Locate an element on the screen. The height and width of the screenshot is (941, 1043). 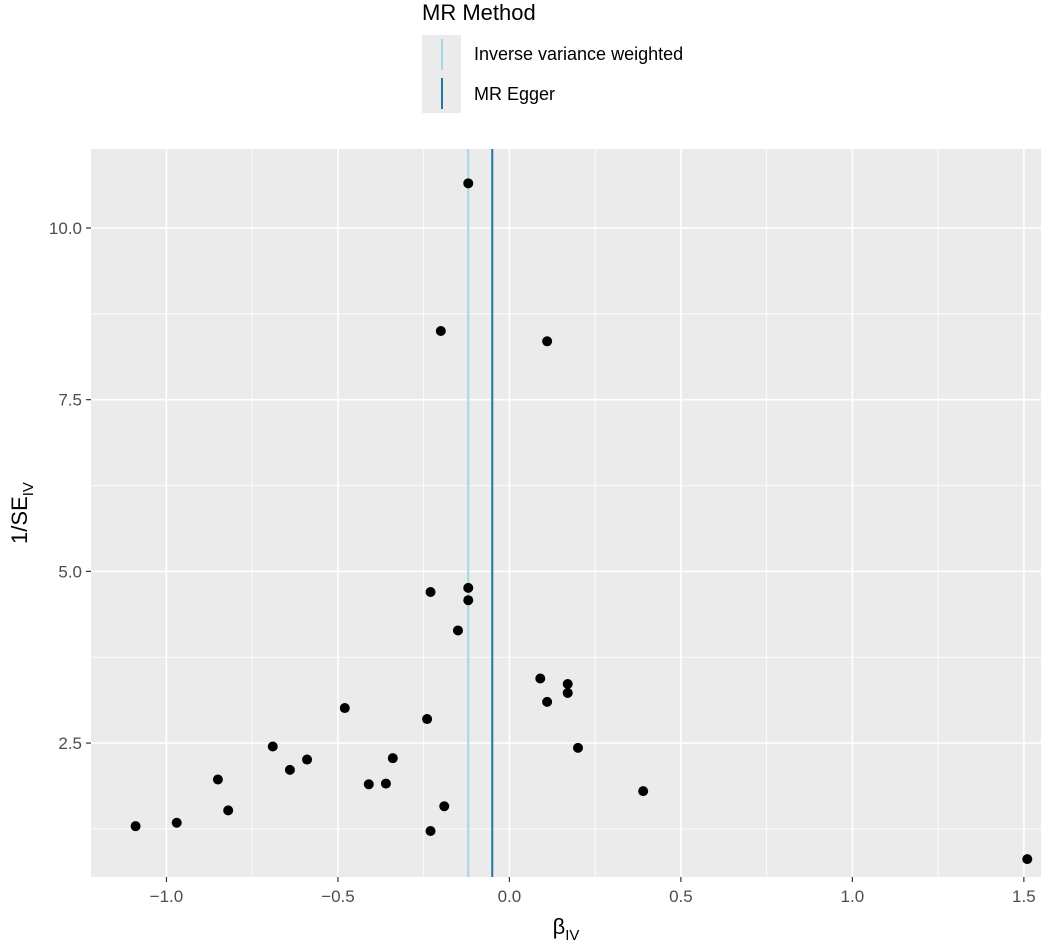
x-axis: −1.0 −0.5 0.0 0.5 1.0 1.5 is located at coordinates (593, 891).